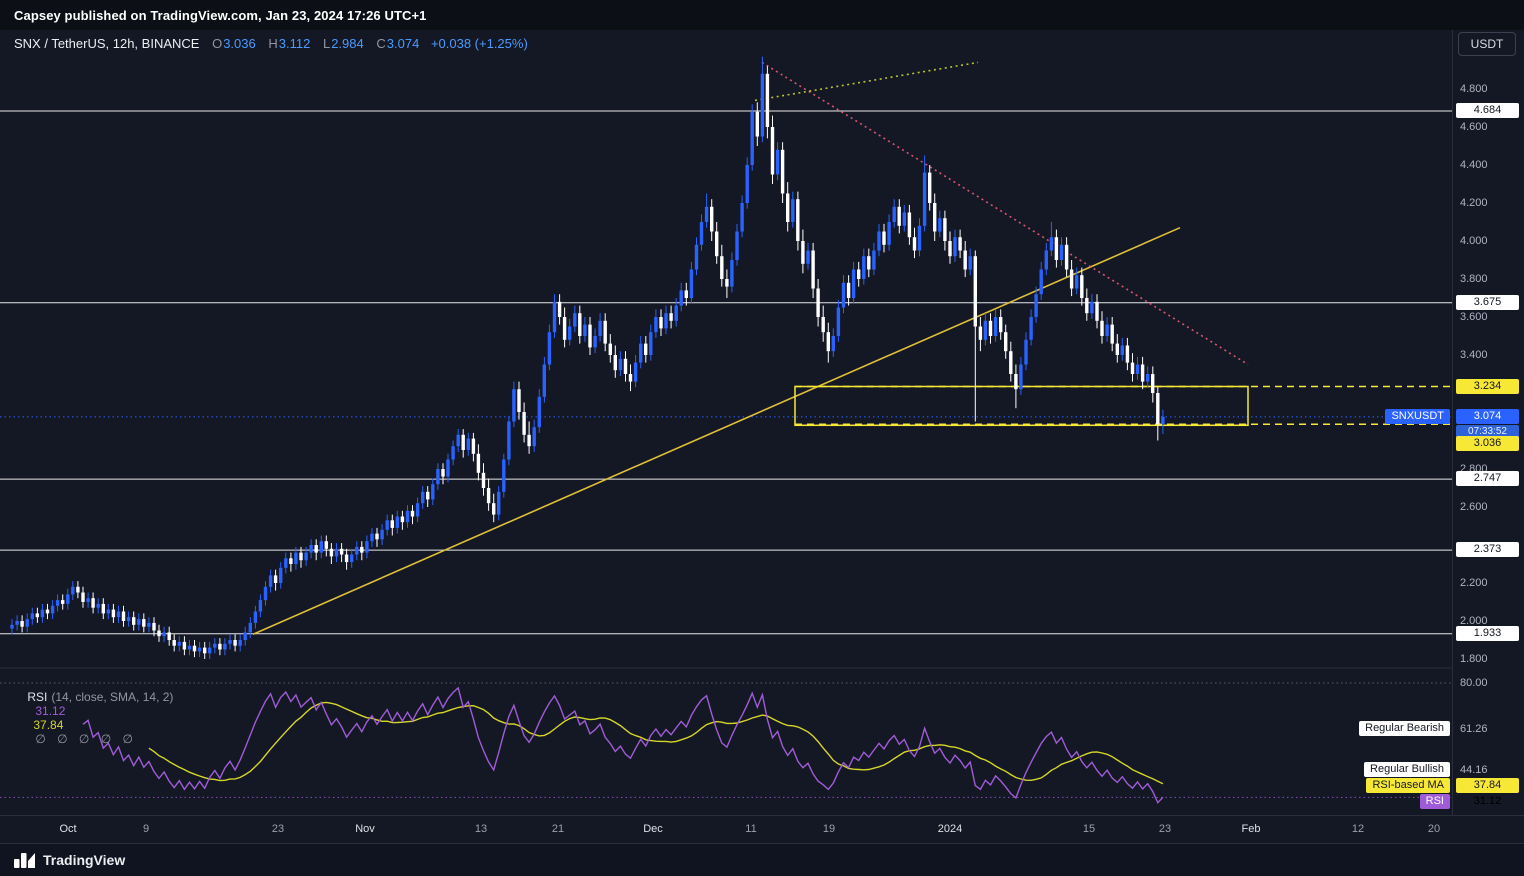 Image resolution: width=1524 pixels, height=876 pixels. I want to click on rsi-ma-value-label: 37.84, so click(1487, 785).